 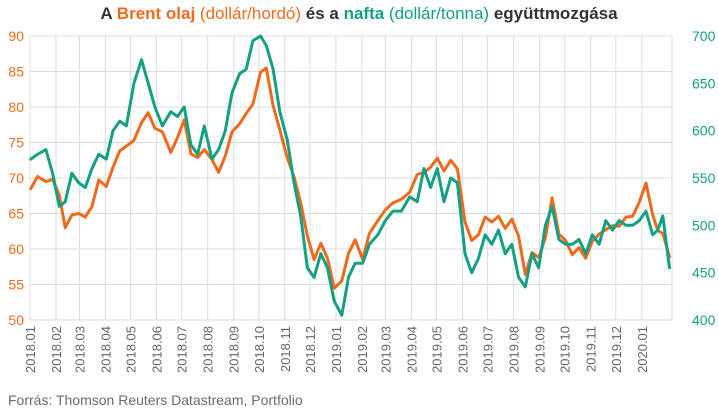 I want to click on title-naphtha-unit: (dollár/tonna), so click(x=437, y=13).